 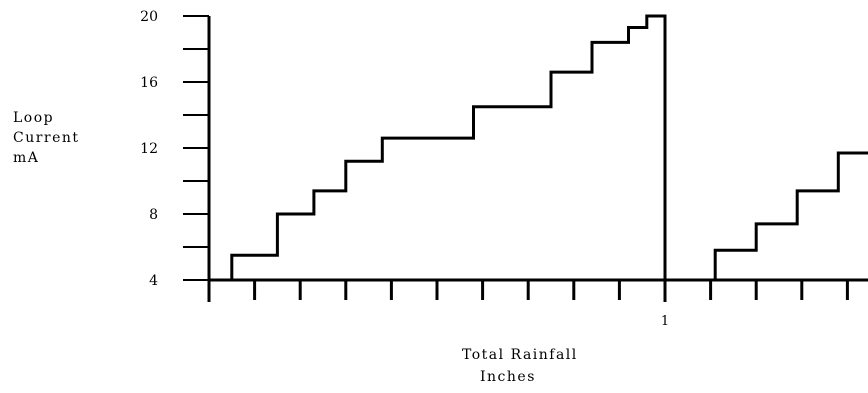 What do you see at coordinates (34, 118) in the screenshot?
I see `y-axis-label-line-1: Loop` at bounding box center [34, 118].